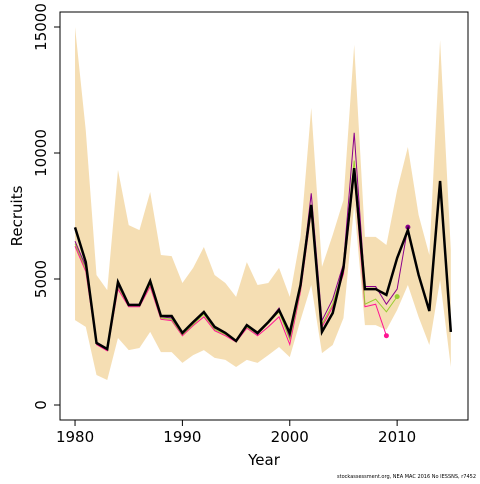  Describe the element at coordinates (41, 279) in the screenshot. I see `y-tick-label: 5000` at that location.